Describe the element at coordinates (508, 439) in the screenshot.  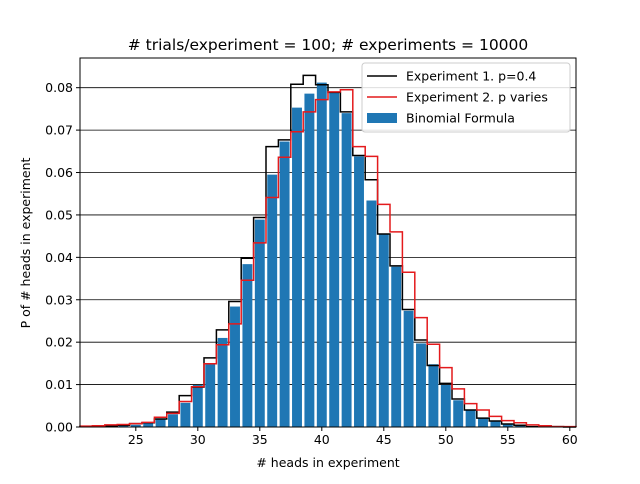
I see `x-tick-label: 55` at that location.